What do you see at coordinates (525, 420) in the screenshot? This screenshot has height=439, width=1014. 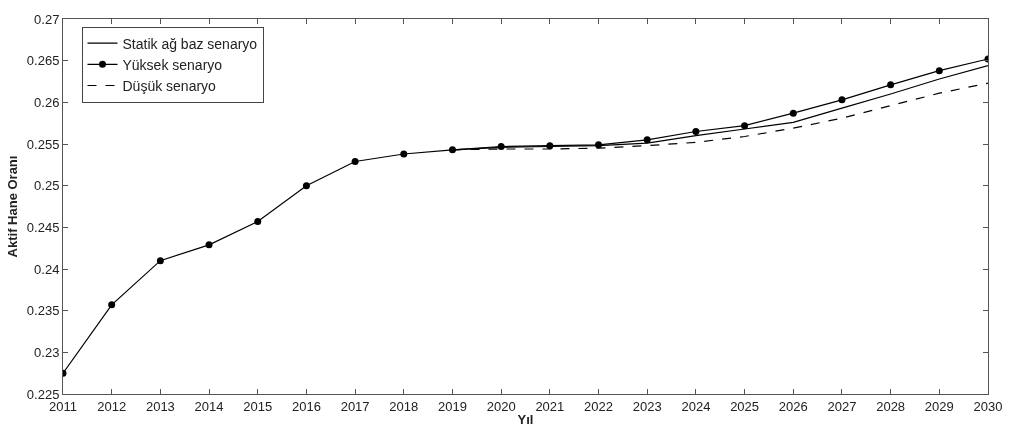 I see `x-axis-title: Yıl` at bounding box center [525, 420].